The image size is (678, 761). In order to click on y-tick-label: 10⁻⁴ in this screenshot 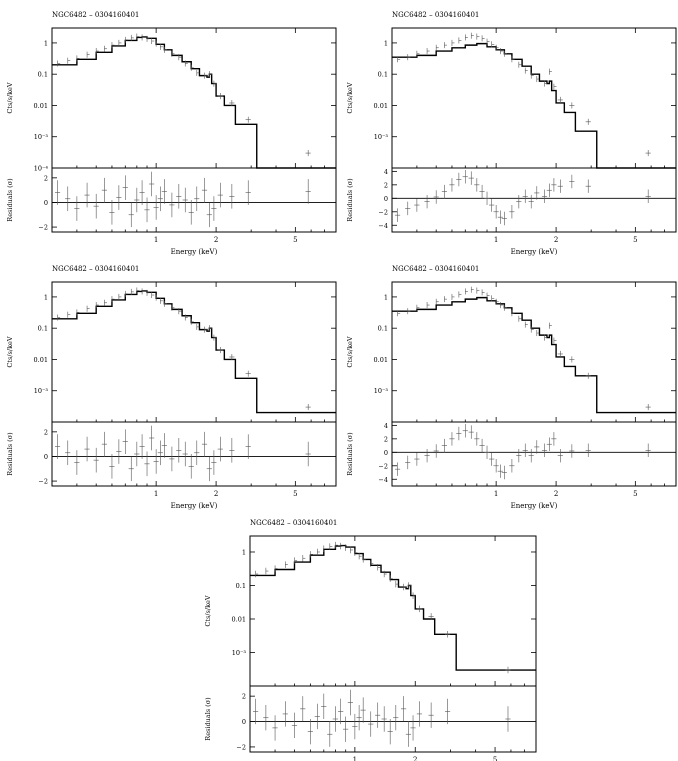, I will do `click(41, 169)`.